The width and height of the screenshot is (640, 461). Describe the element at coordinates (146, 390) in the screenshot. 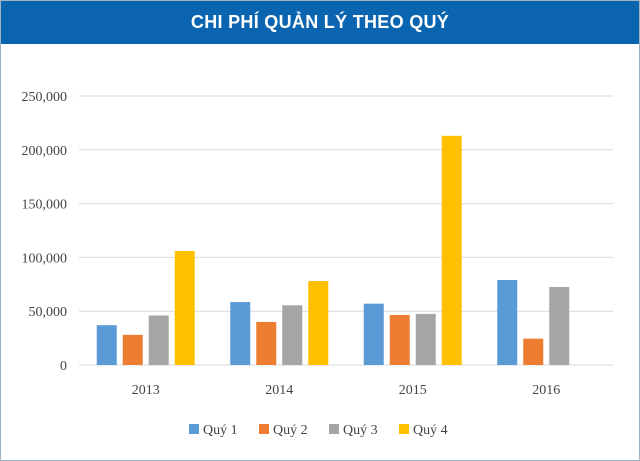

I see `x-tick-label: 2013` at that location.